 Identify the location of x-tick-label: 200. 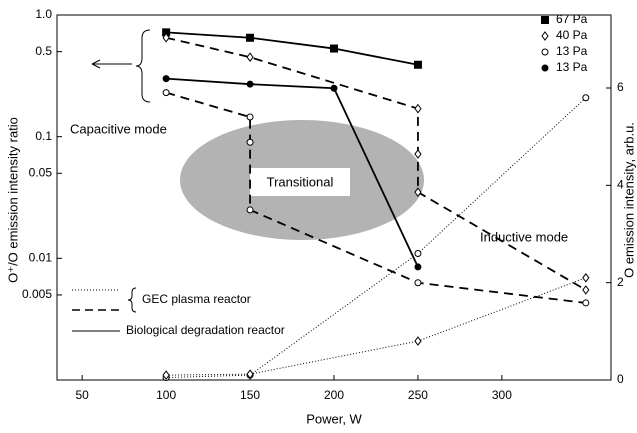
(334, 395).